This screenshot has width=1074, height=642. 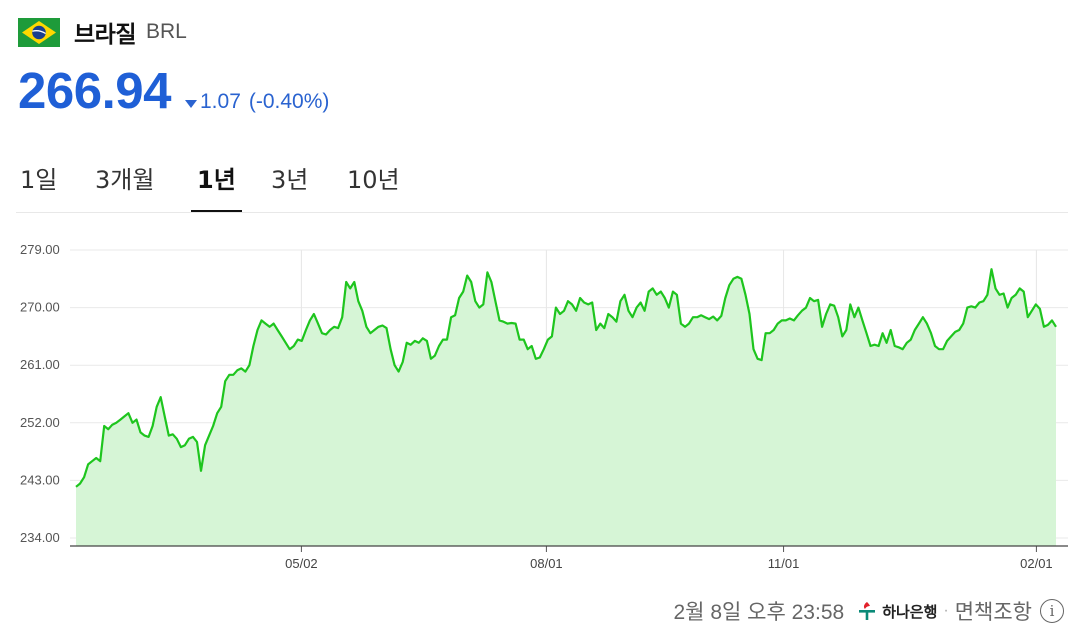 What do you see at coordinates (993, 612) in the screenshot?
I see `disclaimer-link: 면책조항` at bounding box center [993, 612].